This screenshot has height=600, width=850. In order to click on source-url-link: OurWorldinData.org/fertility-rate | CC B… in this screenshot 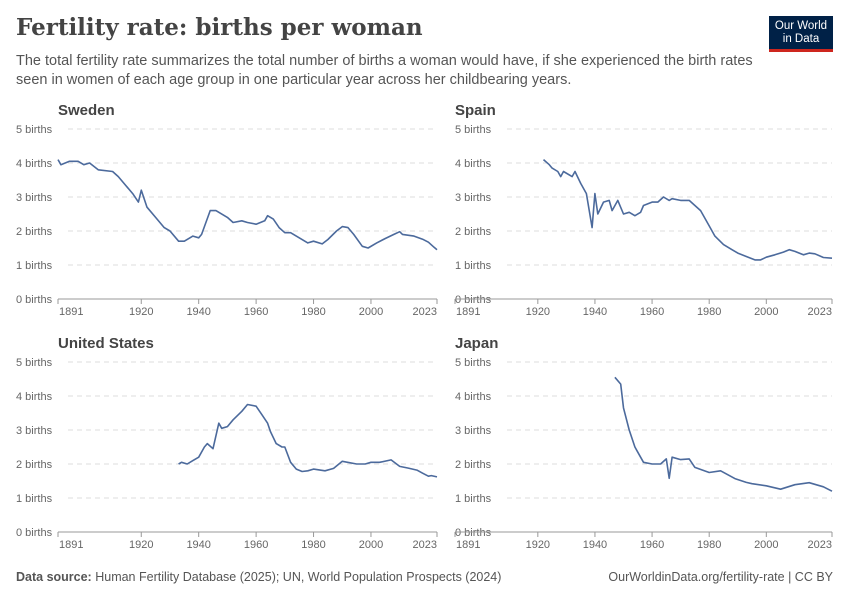, I will do `click(720, 577)`.